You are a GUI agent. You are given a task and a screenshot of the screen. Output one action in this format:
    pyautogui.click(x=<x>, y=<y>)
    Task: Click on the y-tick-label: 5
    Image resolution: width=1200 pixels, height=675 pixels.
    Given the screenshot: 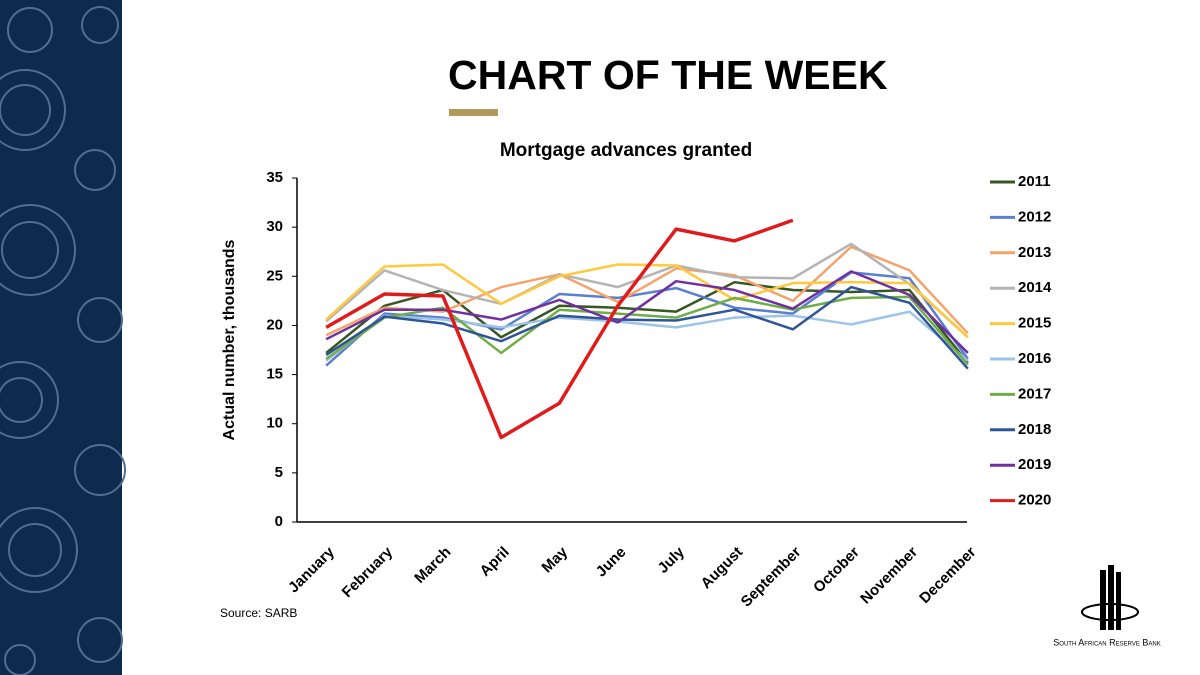 What is the action you would take?
    pyautogui.click(x=279, y=472)
    